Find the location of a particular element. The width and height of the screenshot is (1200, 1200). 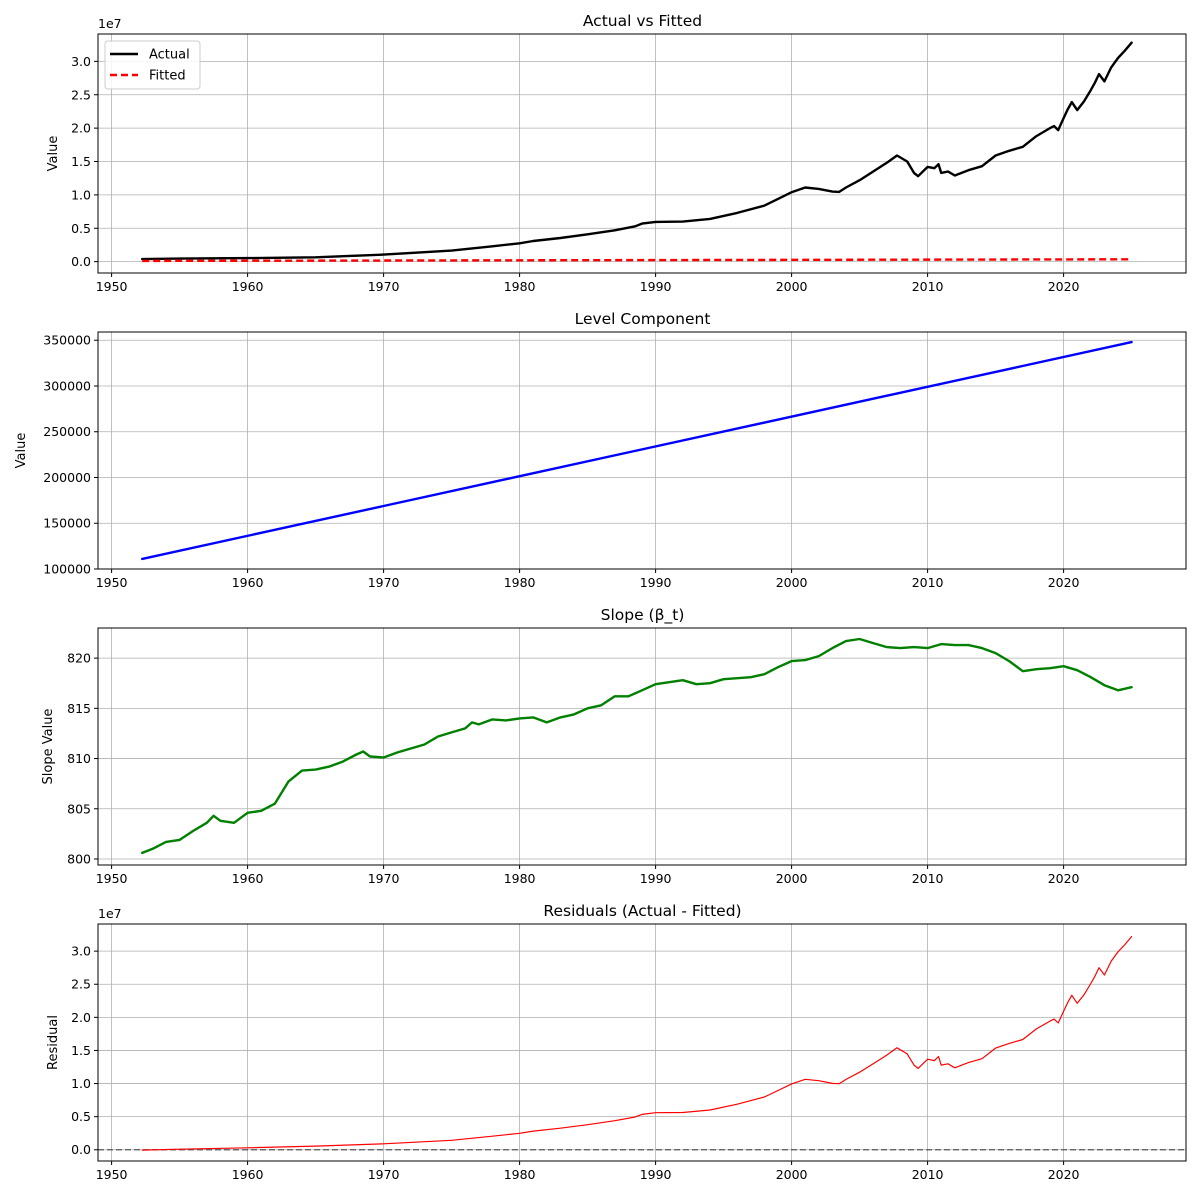

y-tick-label: 815 is located at coordinates (79, 708).